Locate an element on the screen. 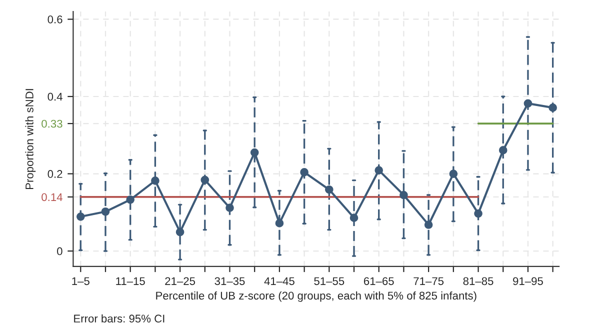  x-tick-label: 11–15 is located at coordinates (130, 281).